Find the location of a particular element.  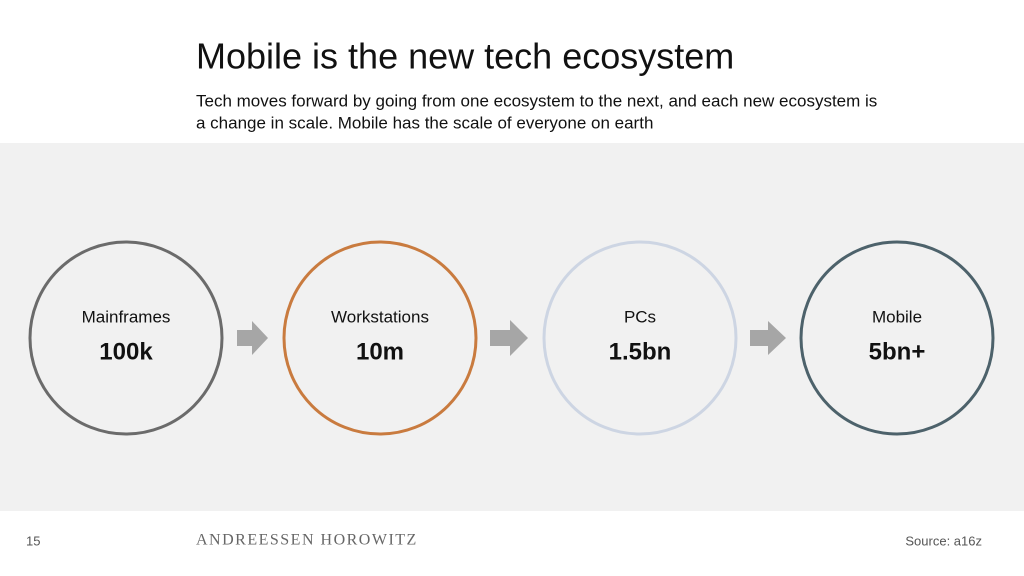

node-label: Mainframes is located at coordinates (126, 316).